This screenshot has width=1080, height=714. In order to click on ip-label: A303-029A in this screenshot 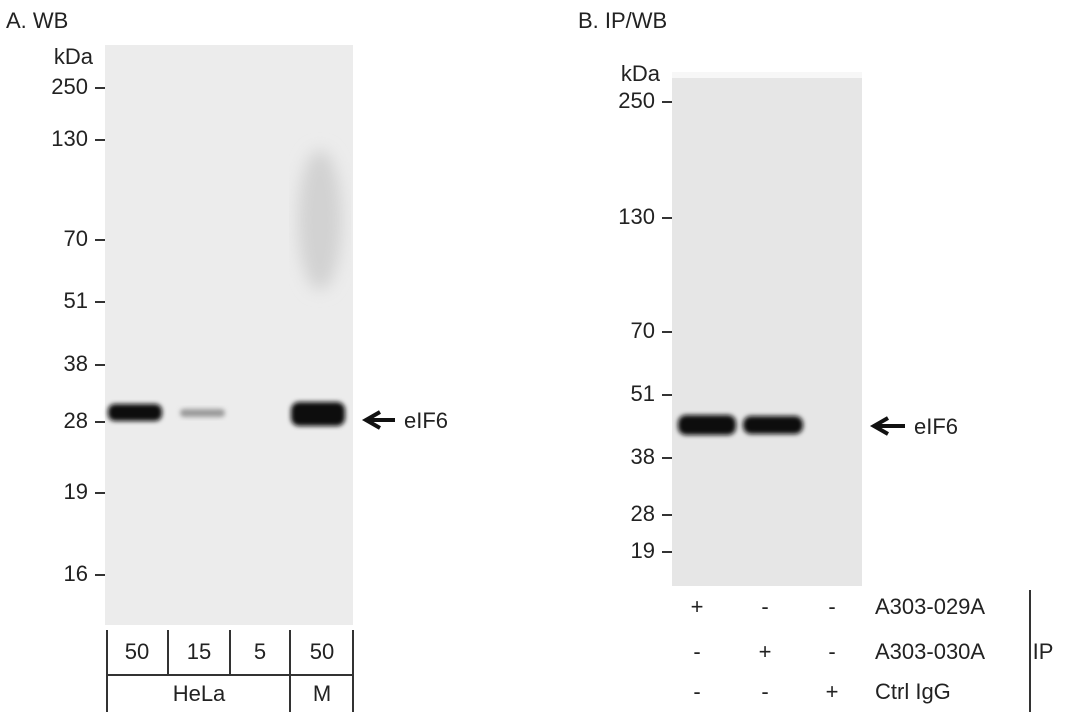, I will do `click(930, 606)`.